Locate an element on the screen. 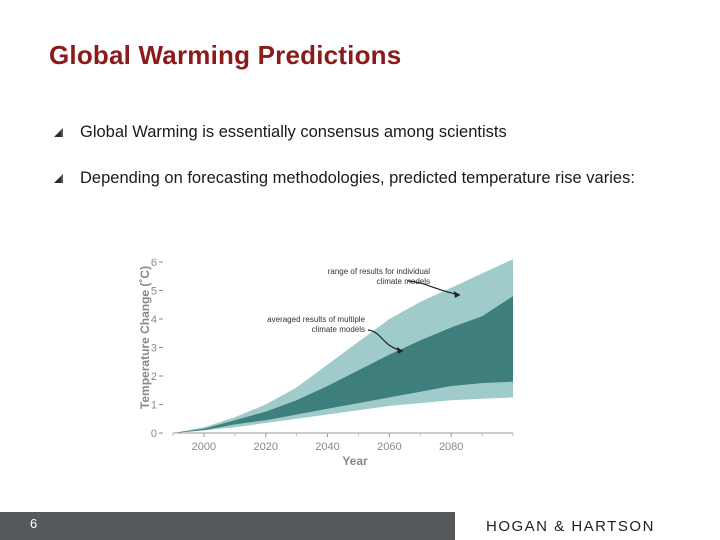 This screenshot has height=540, width=720. y-tick-label: 3 is located at coordinates (154, 349).